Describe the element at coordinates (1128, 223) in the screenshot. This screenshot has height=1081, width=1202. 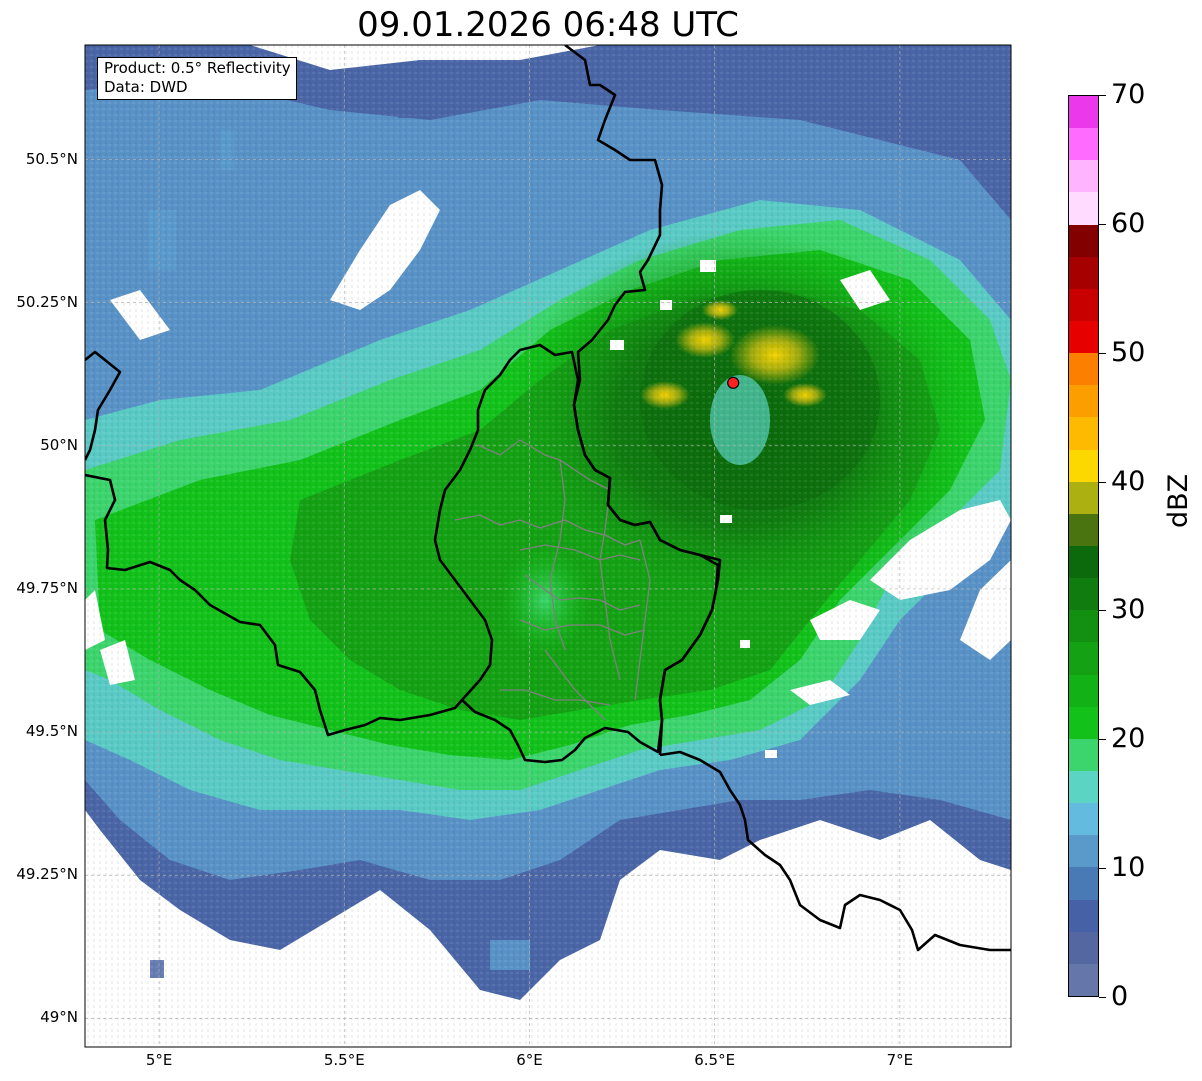
I see `colorbar-tick-label: 60` at that location.